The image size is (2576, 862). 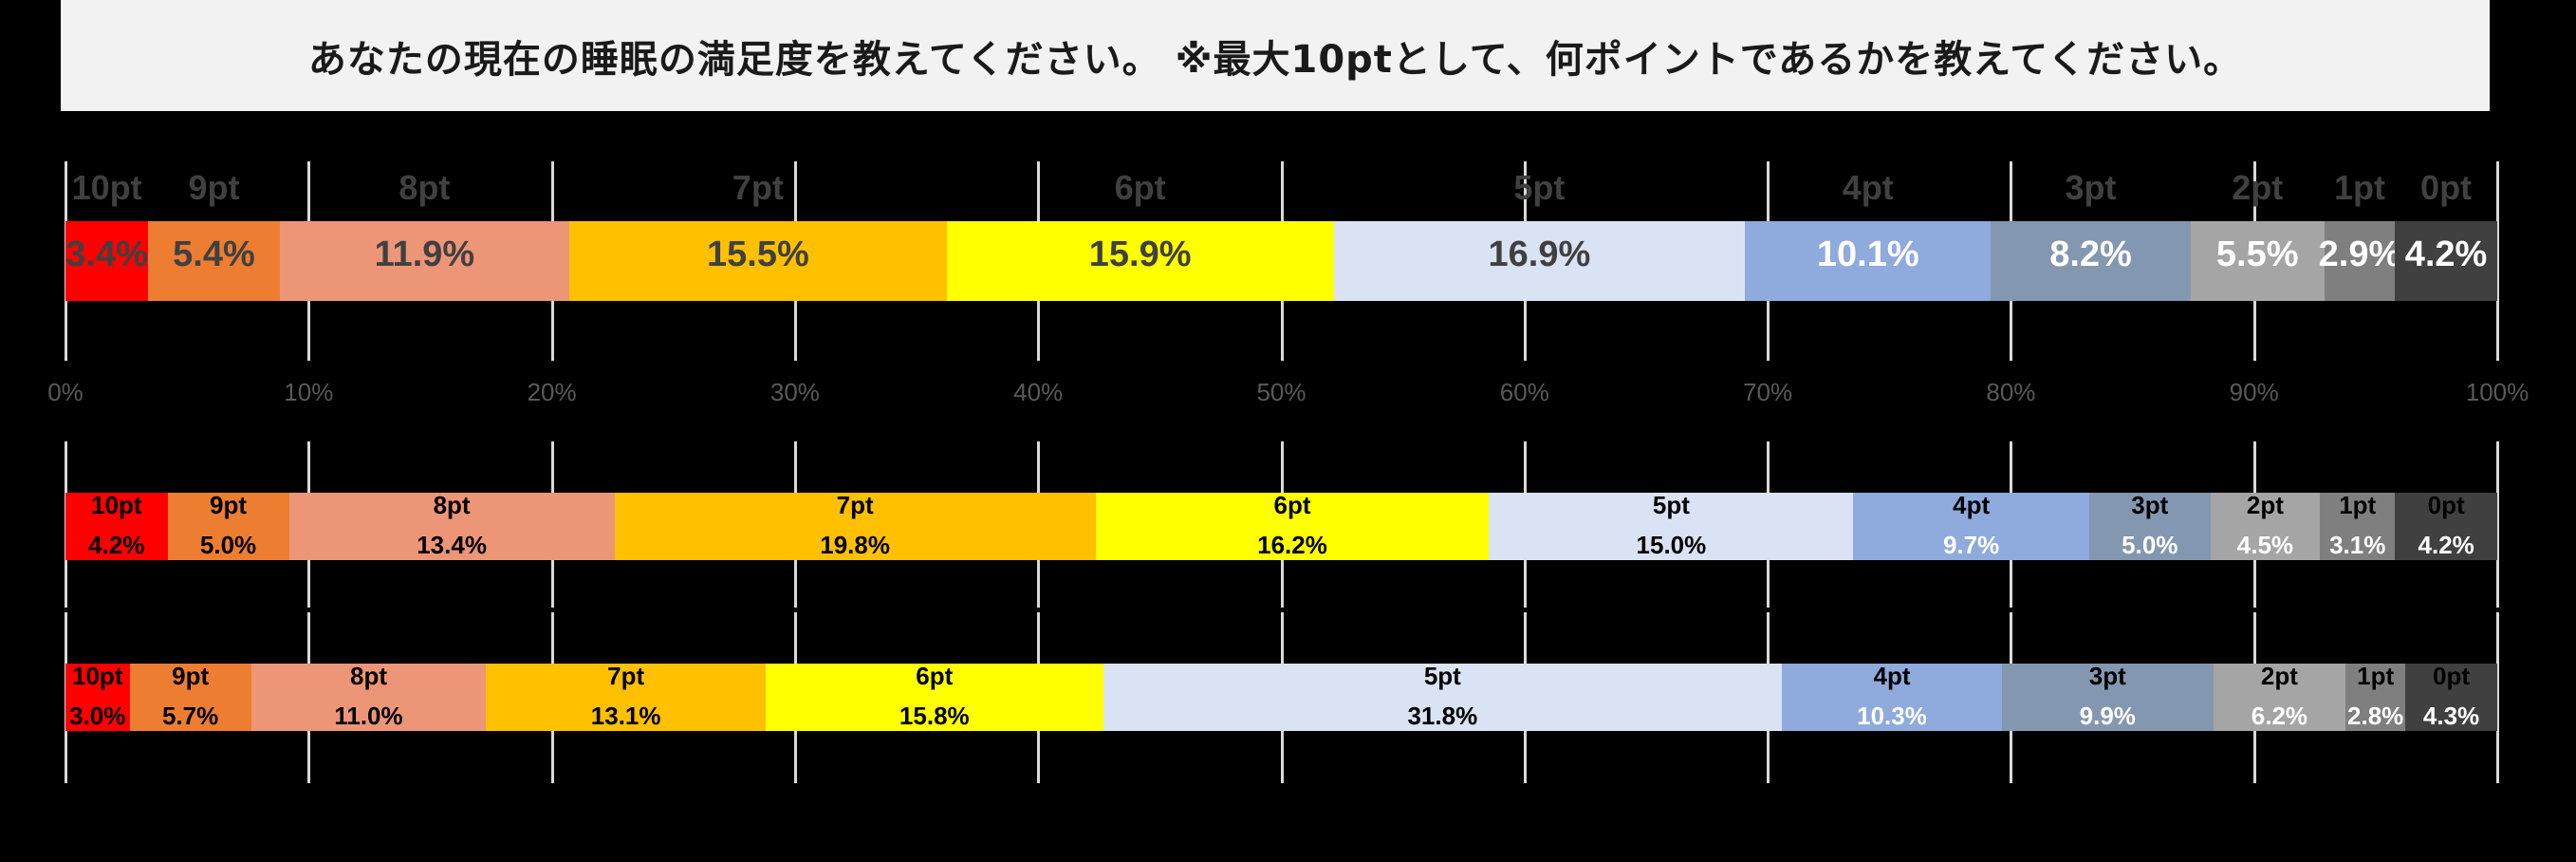 I want to click on bar-segment-2pt: 2pt 5.5%, so click(x=2257, y=234).